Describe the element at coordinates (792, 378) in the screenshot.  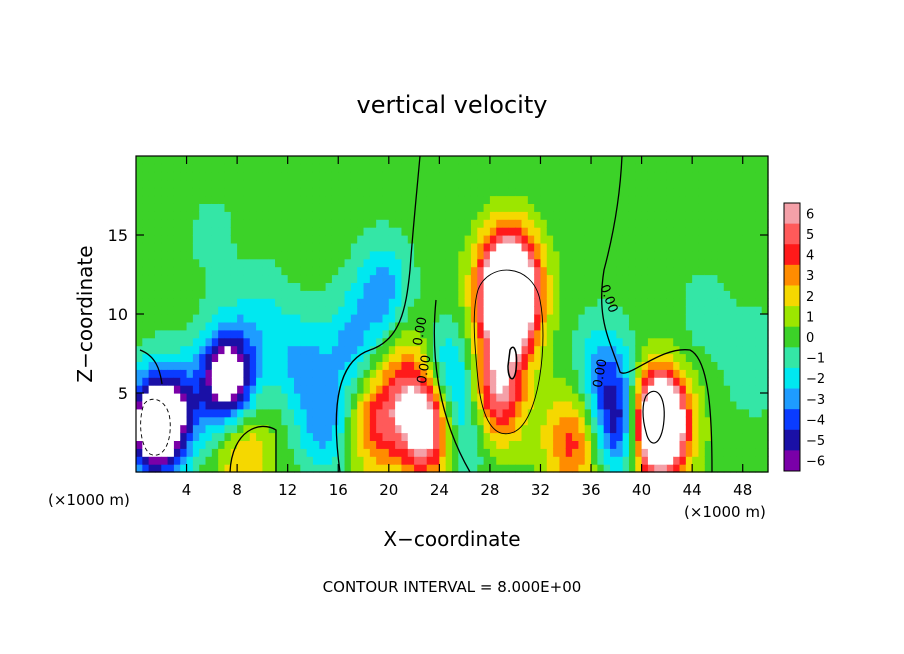
I see `colorbar-swatch` at that location.